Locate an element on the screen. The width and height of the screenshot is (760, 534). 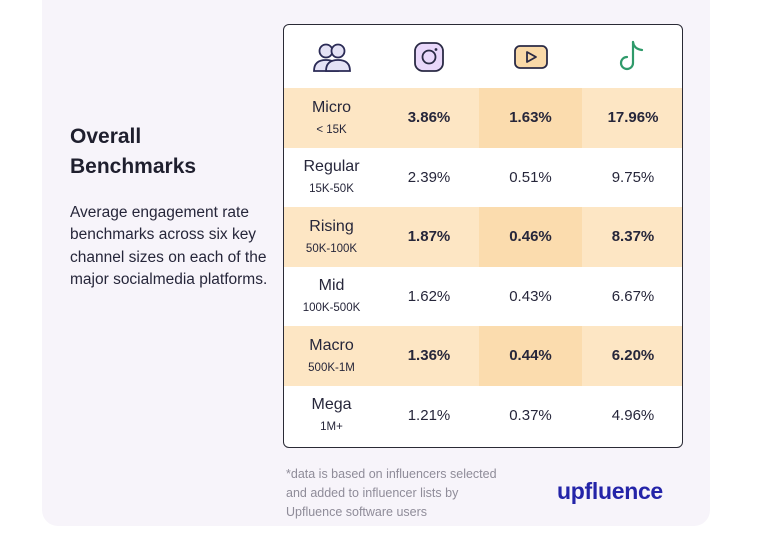
table-row: Macro 500K-1M 1.36% 0.44% 6.20% is located at coordinates (483, 356).